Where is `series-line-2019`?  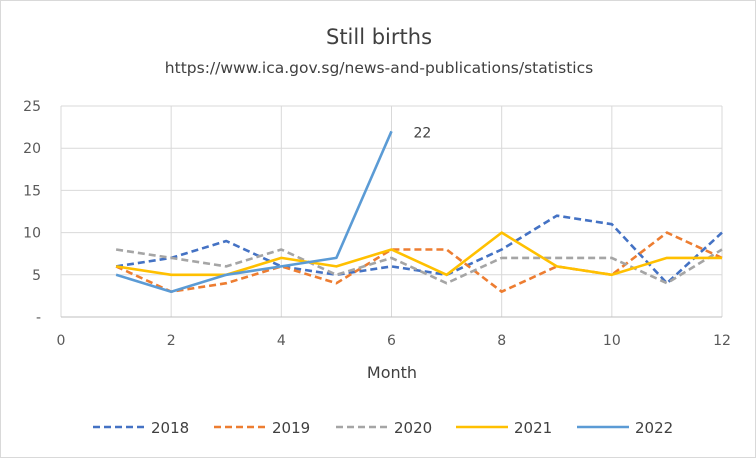
series-line-2019 is located at coordinates (419, 262).